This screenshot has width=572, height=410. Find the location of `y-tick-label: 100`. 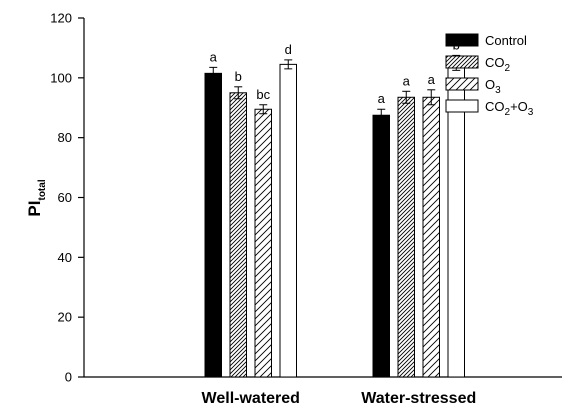

y-tick-label: 100 is located at coordinates (61, 77).